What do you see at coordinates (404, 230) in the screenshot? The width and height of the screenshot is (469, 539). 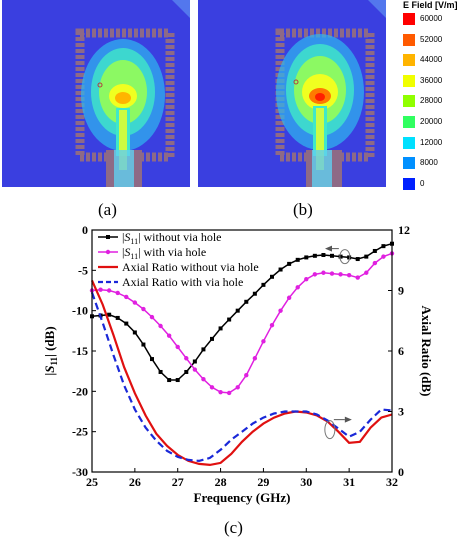 I see `y-tick-label-right: 12` at bounding box center [404, 230].